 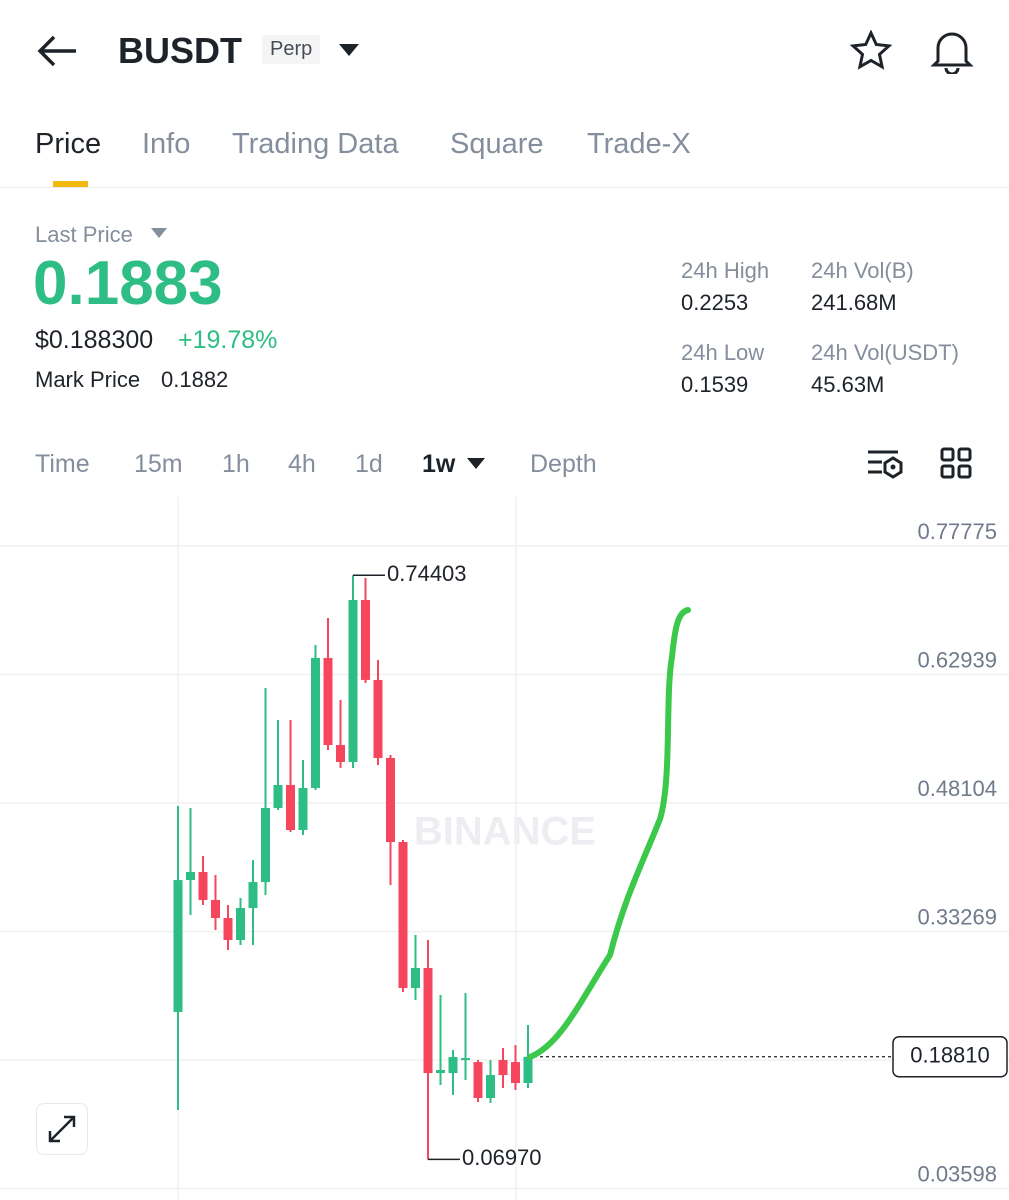 What do you see at coordinates (723, 352) in the screenshot?
I see `stat-label: 24h Low` at bounding box center [723, 352].